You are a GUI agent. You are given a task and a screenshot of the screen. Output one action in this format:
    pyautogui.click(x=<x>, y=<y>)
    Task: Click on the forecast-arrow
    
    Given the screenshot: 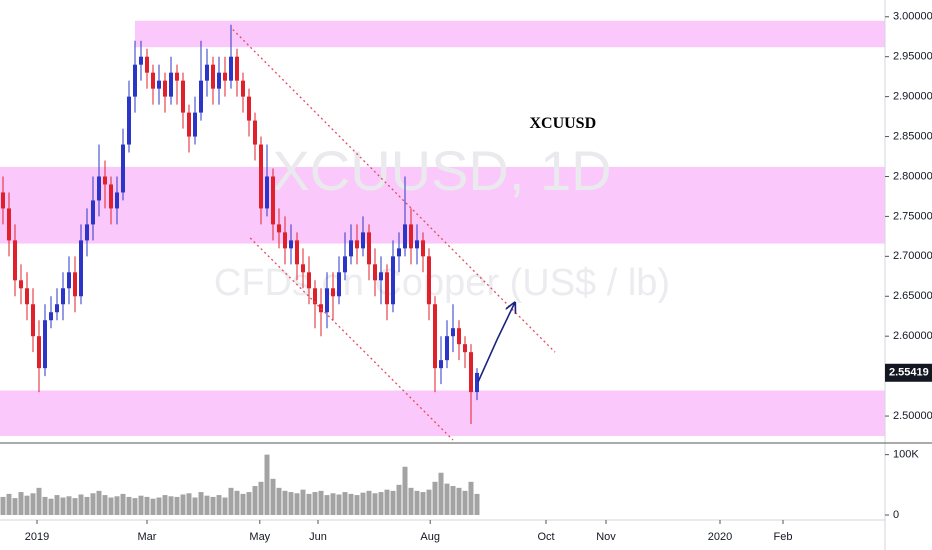 What is the action you would take?
    pyautogui.click(x=496, y=343)
    